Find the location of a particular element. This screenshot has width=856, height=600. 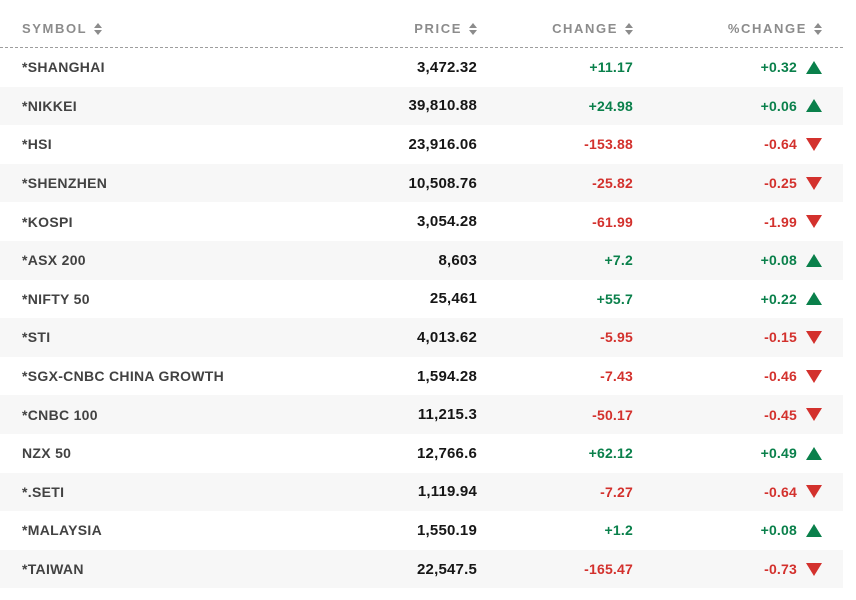

symbol-cell: NZX 50 is located at coordinates (171, 453).